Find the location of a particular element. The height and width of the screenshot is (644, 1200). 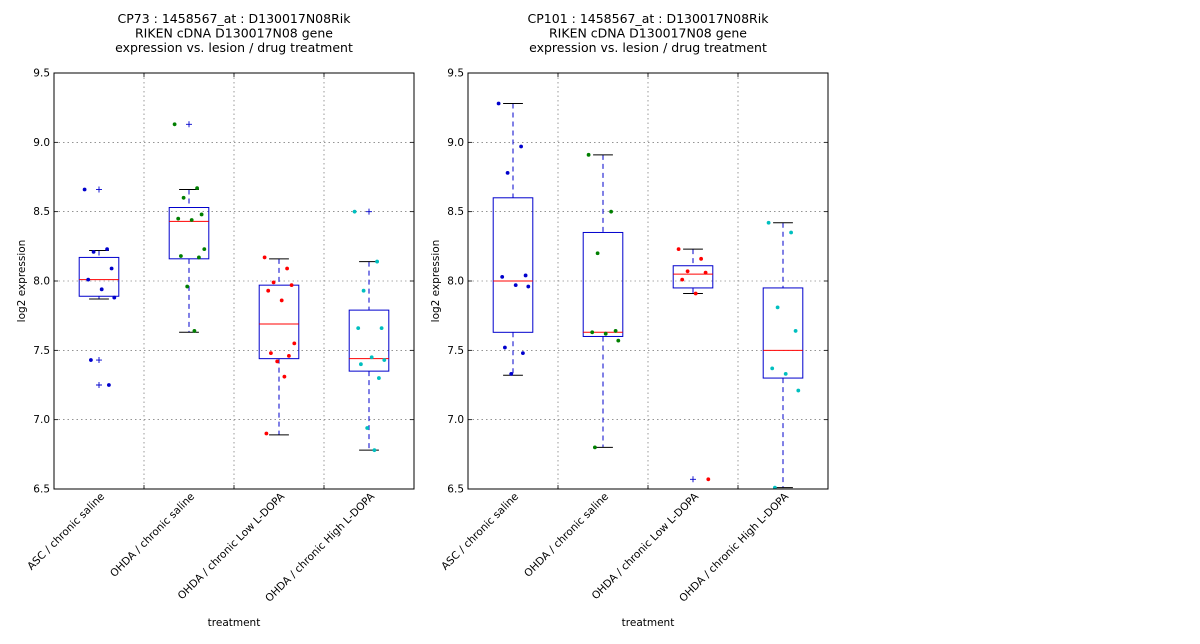

y-tick-label: 6.5 is located at coordinates (41, 490).